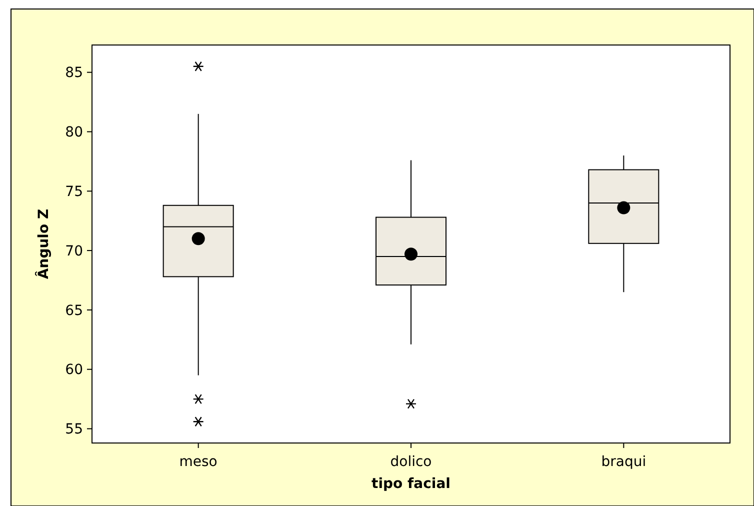  What do you see at coordinates (198, 462) in the screenshot?
I see `x-tick-label: meso` at bounding box center [198, 462].